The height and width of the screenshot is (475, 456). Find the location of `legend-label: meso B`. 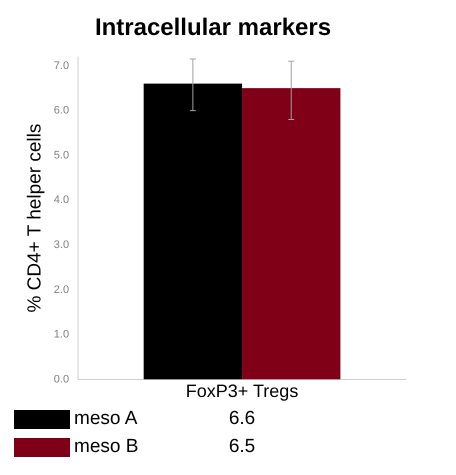

legend-label: meso B is located at coordinates (107, 447).